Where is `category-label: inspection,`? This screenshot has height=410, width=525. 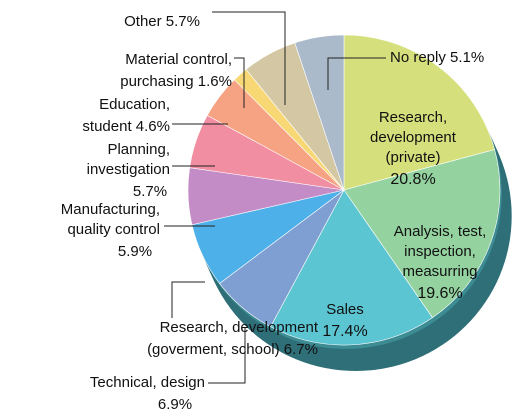 category-label: inspection, is located at coordinates (440, 251).